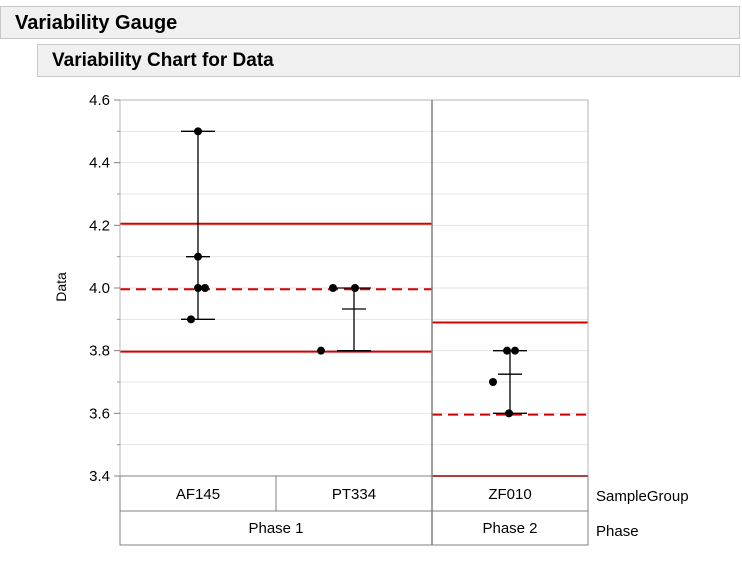  What do you see at coordinates (99, 225) in the screenshot?
I see `y-tick-label: 4.2` at bounding box center [99, 225].